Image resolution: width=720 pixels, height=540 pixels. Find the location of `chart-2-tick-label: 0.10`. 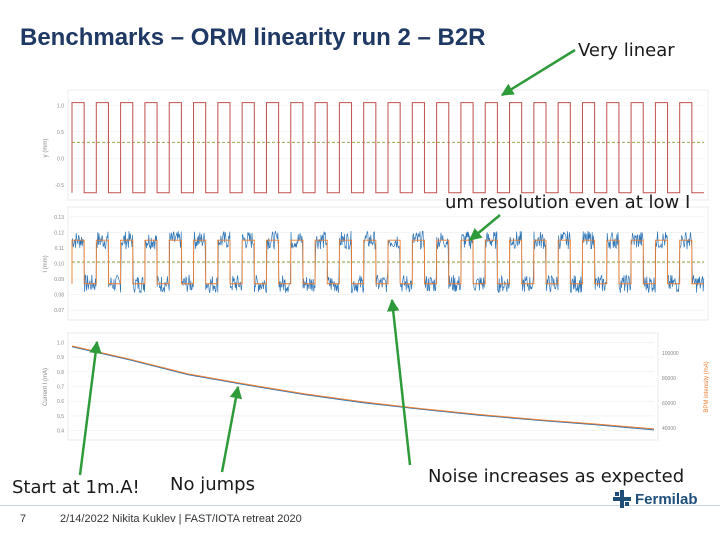

chart-2-tick-label: 0.10 is located at coordinates (59, 265).